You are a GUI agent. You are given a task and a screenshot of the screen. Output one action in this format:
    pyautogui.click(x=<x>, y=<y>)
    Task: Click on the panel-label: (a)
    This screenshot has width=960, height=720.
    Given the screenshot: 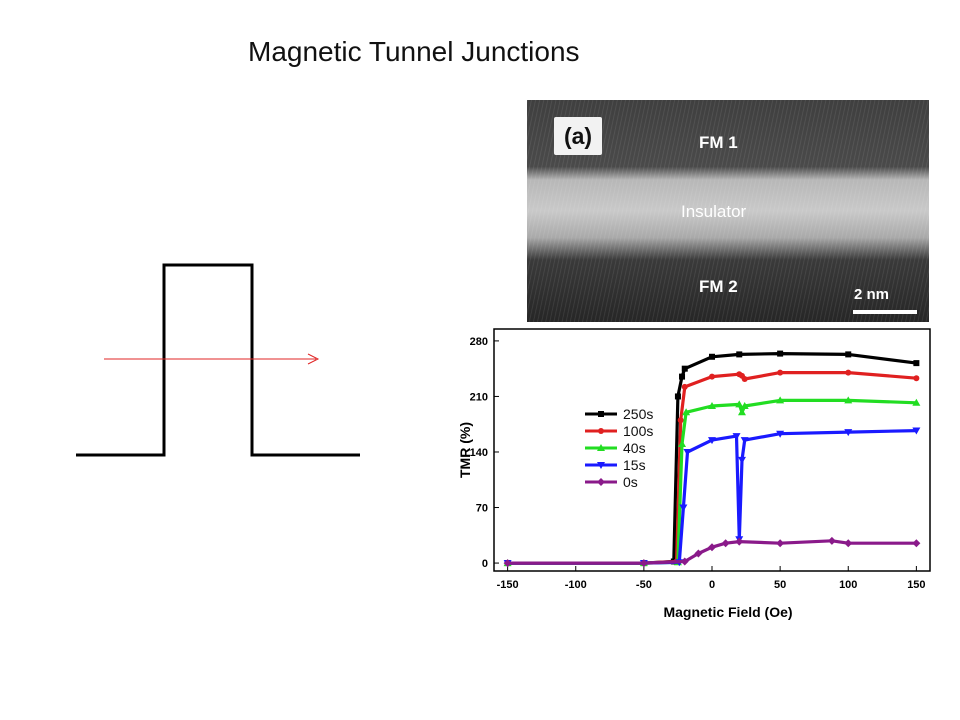 What is the action you would take?
    pyautogui.click(x=578, y=136)
    